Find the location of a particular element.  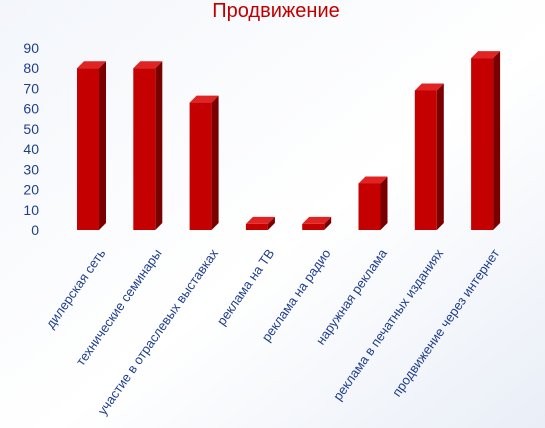

y-tick-label: 10 is located at coordinates (31, 210).